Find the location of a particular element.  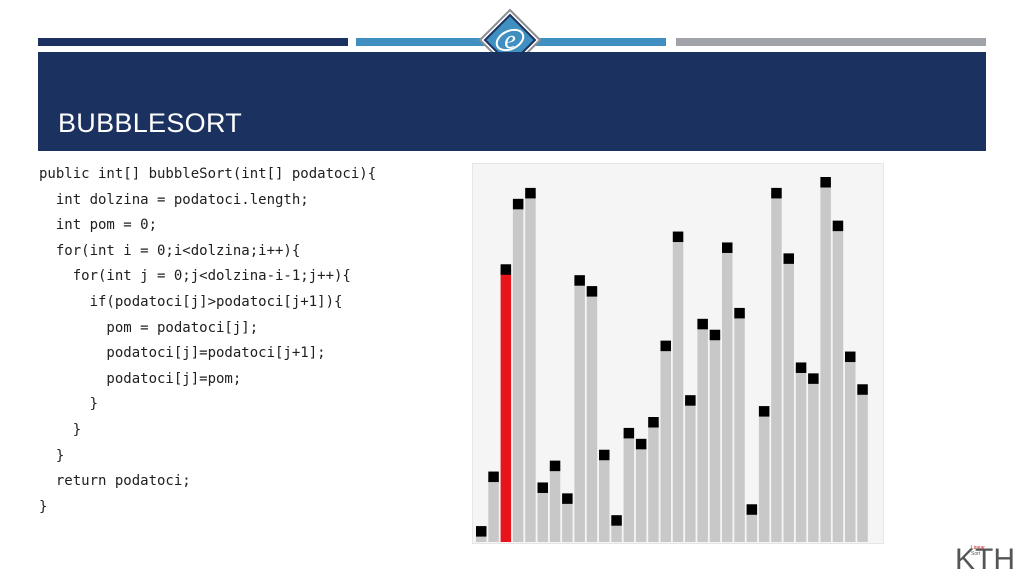

corner-logo-small-2: Sort is located at coordinates (976, 554).